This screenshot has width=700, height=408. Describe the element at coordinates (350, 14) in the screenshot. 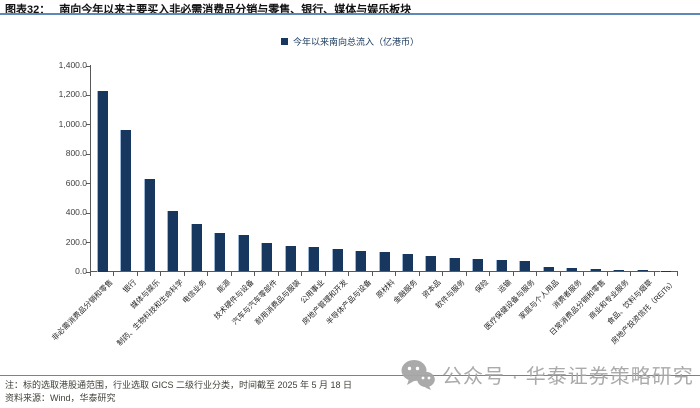

I see `title-divider-line` at that location.